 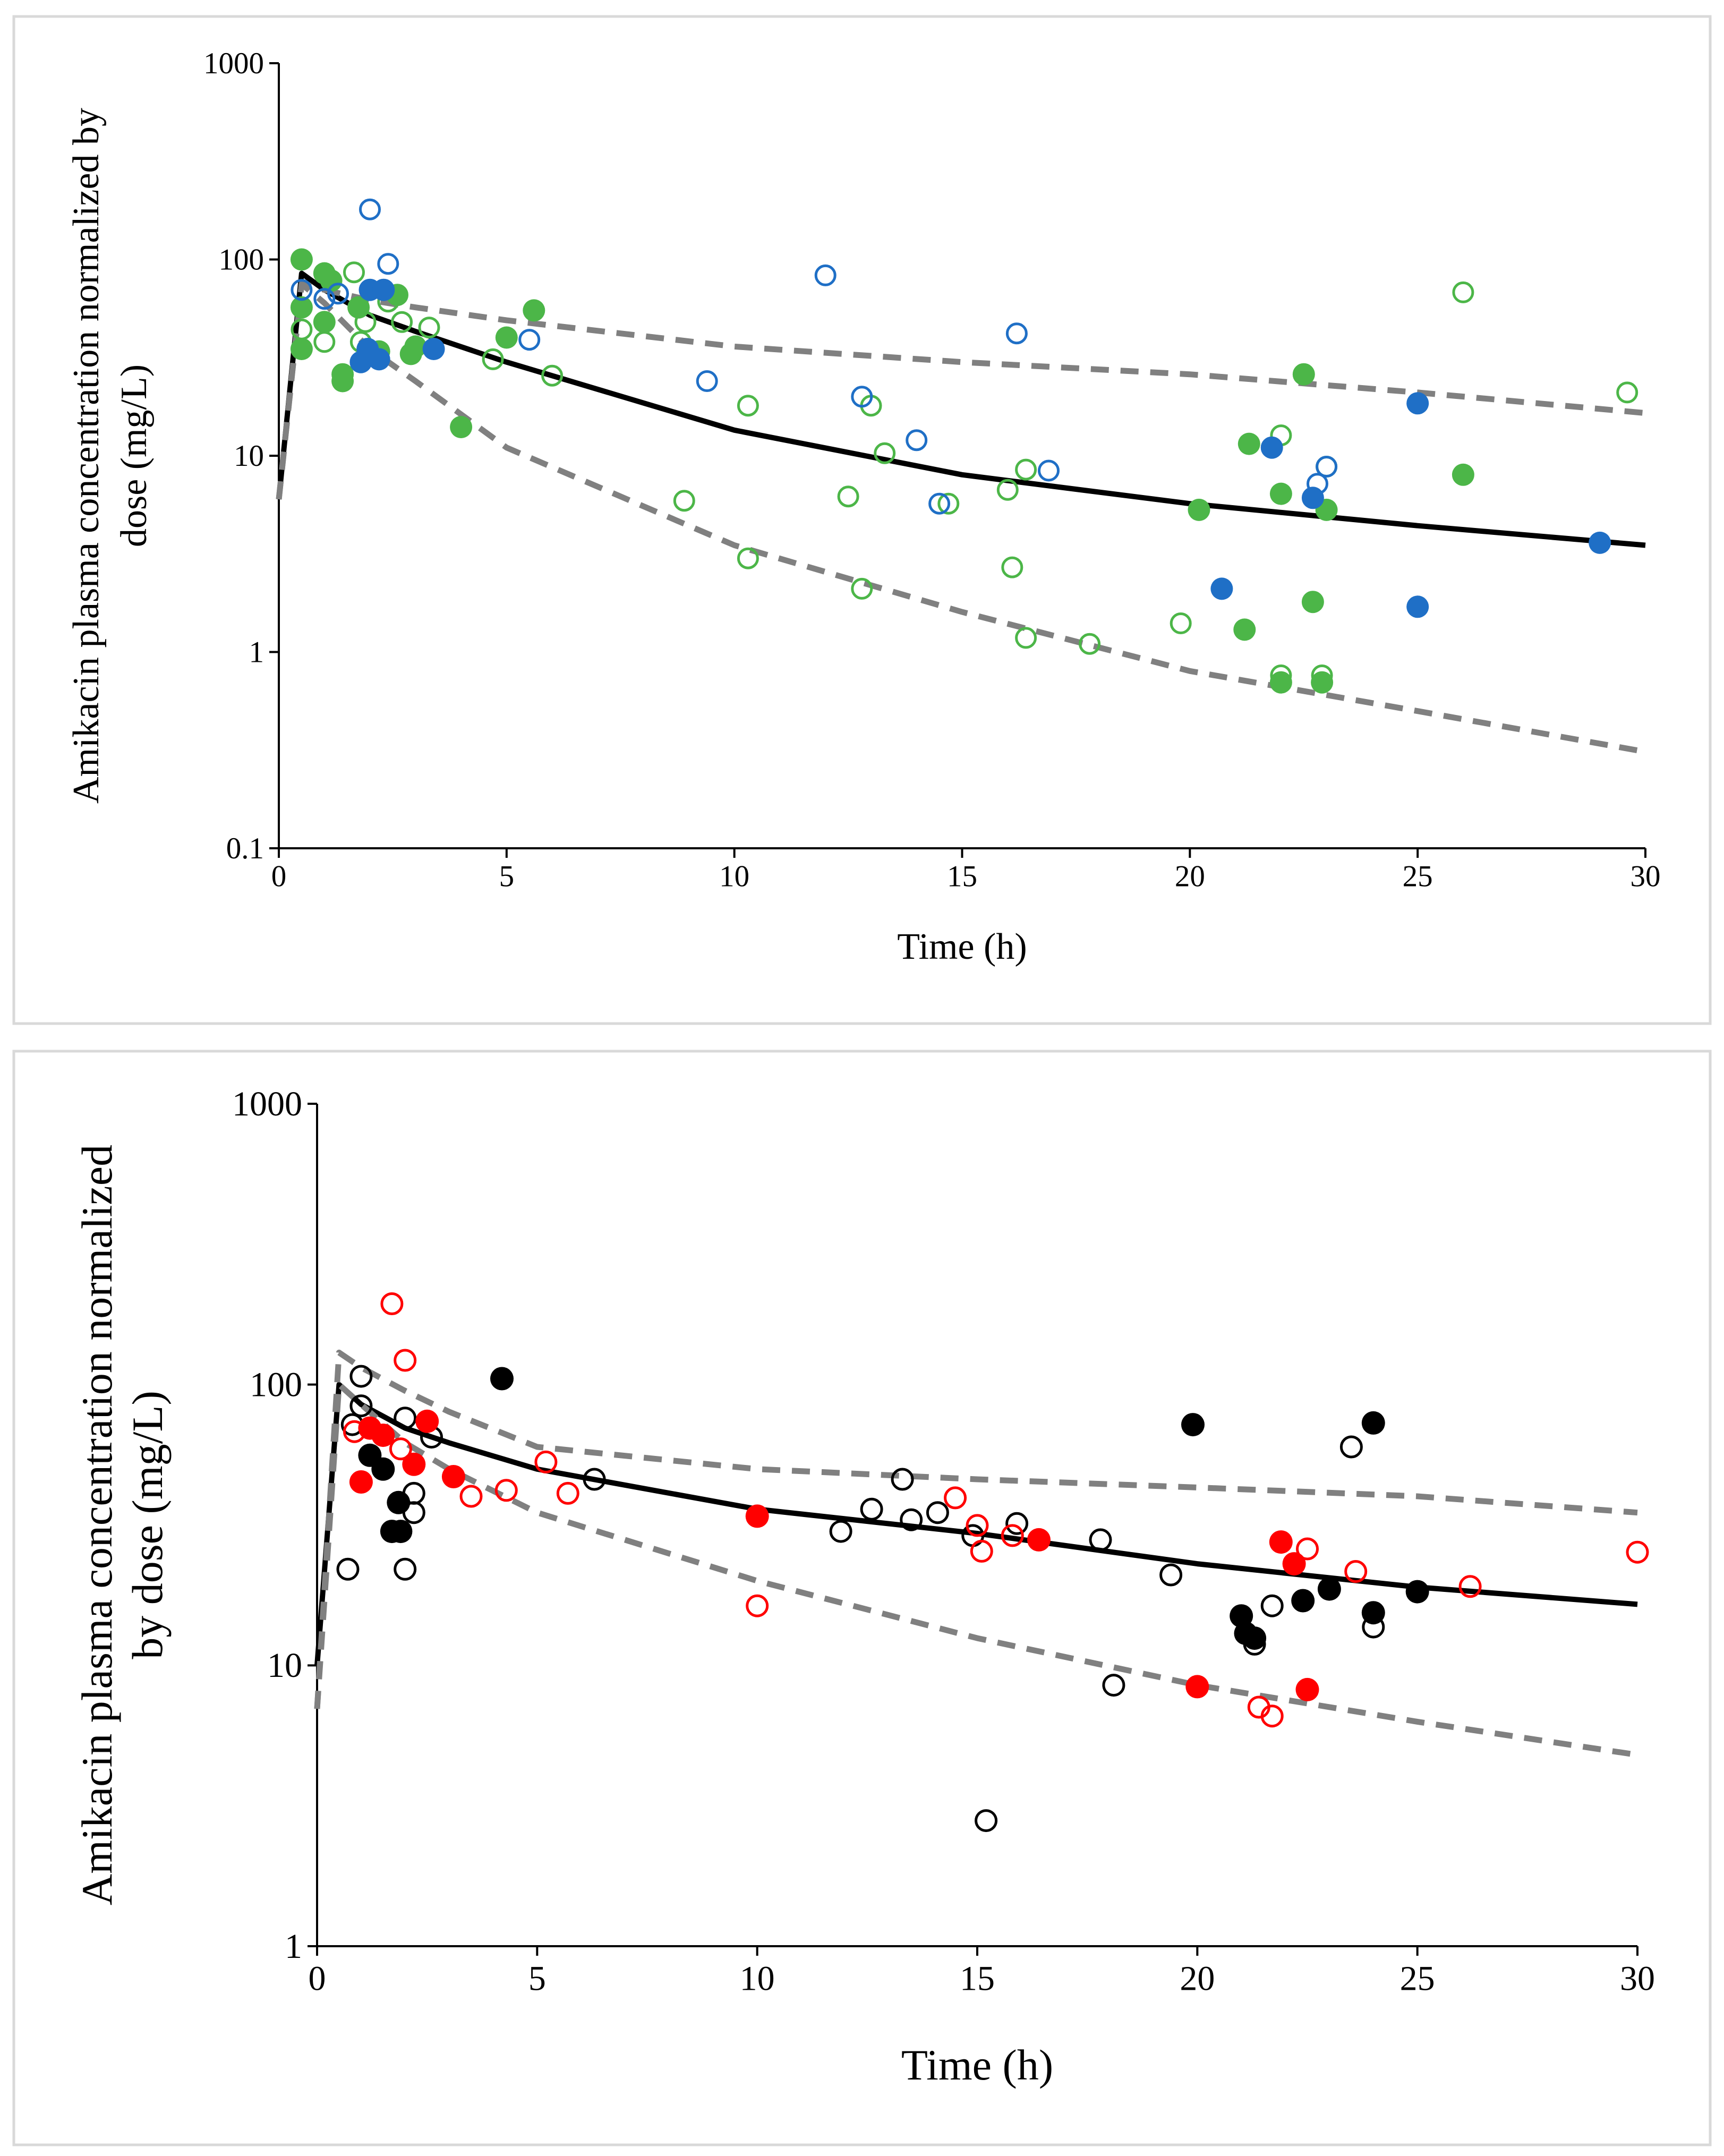 What do you see at coordinates (147, 1525) in the screenshot?
I see `y-axis-title-line: by dose (mg/L)` at bounding box center [147, 1525].